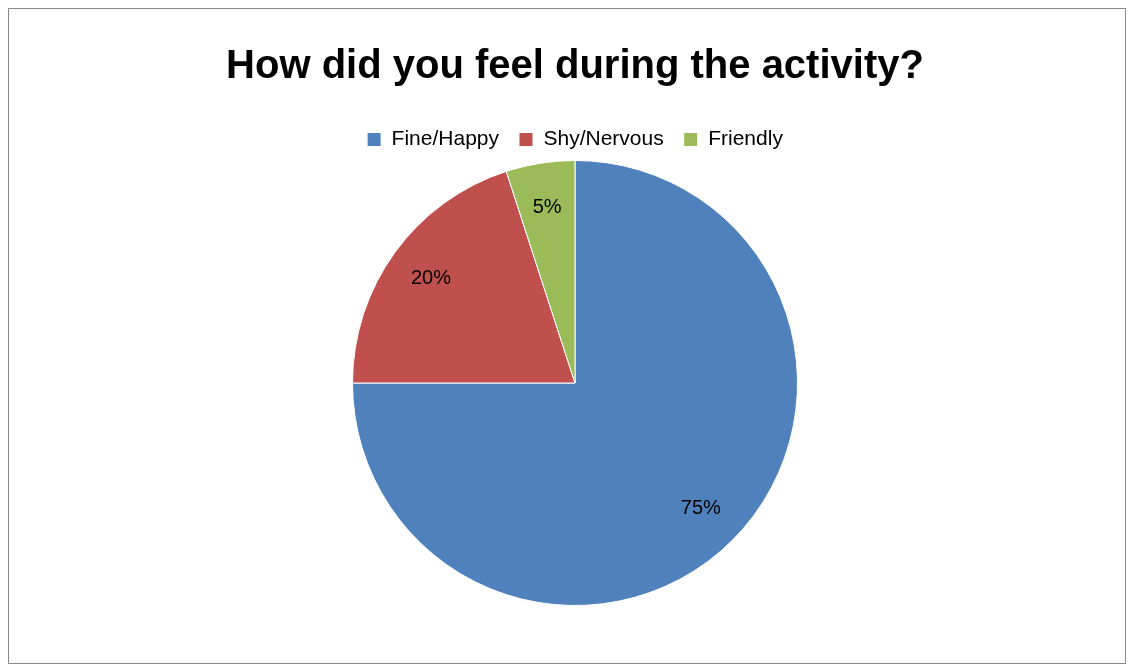  What do you see at coordinates (746, 138) in the screenshot?
I see `legend-label: Friendly` at bounding box center [746, 138].